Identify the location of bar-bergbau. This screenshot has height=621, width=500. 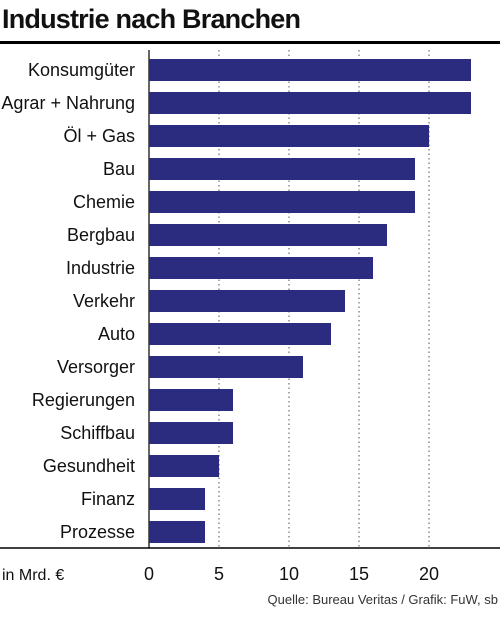
(268, 235).